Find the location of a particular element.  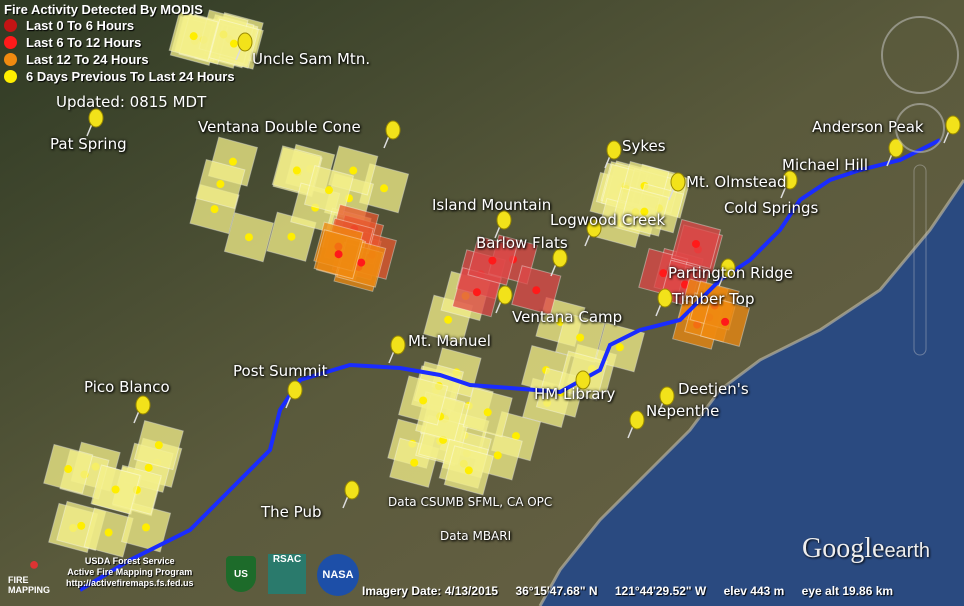

place-label: HM Library is located at coordinates (575, 394).